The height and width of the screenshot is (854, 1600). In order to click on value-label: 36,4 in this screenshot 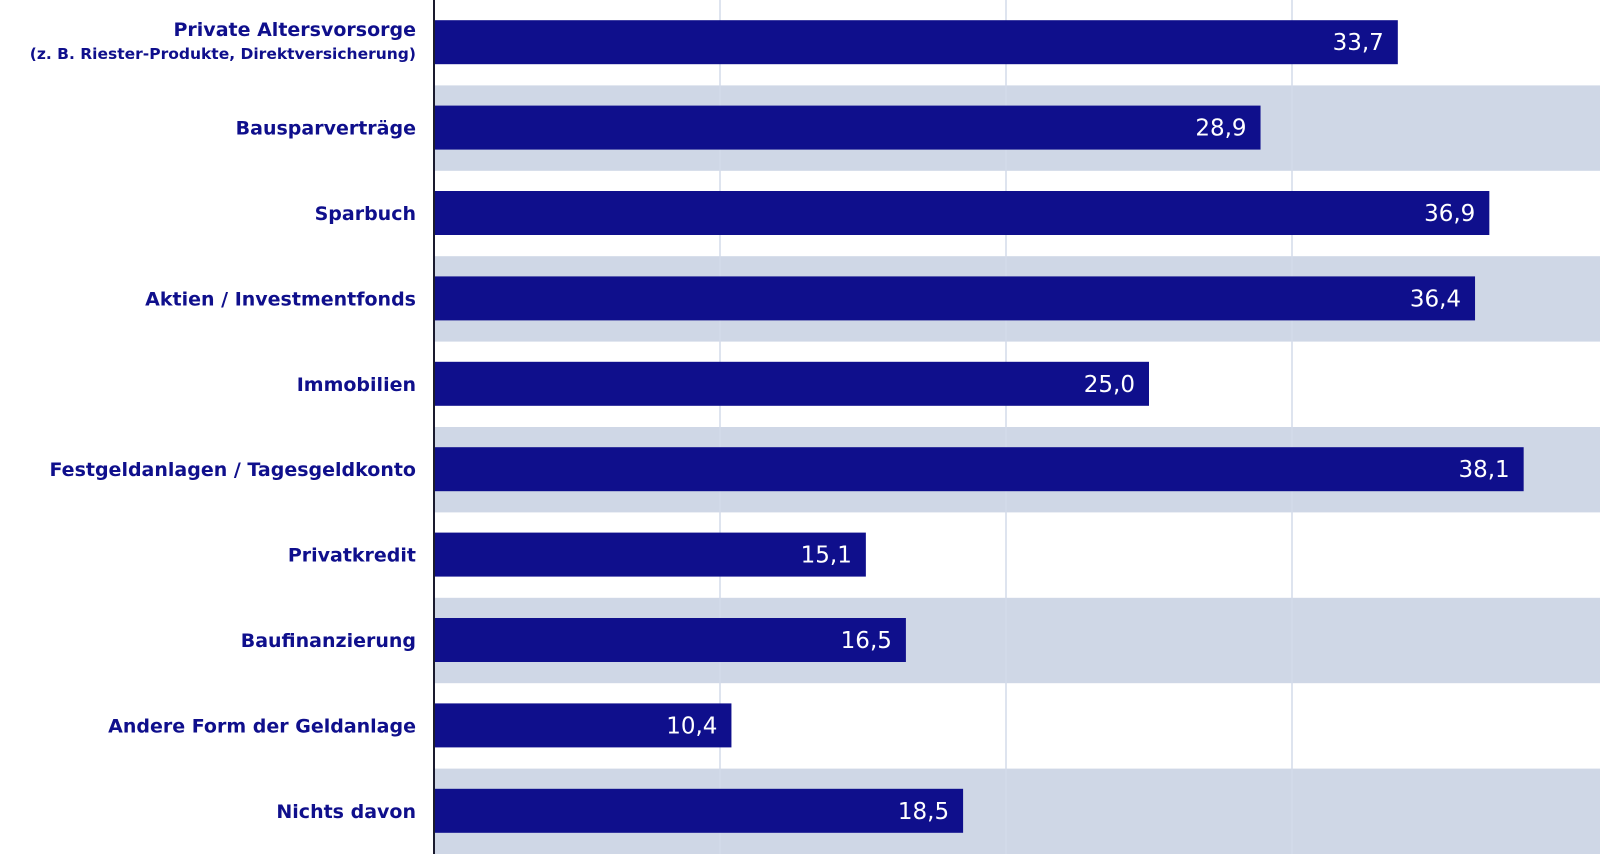, I will do `click(1435, 299)`.